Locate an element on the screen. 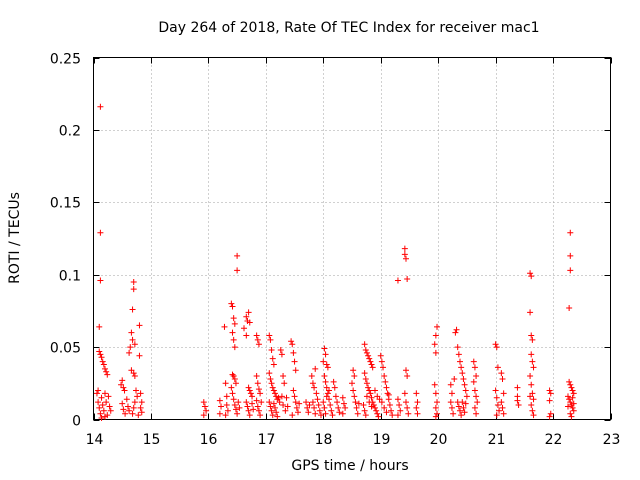 This screenshot has height=480, width=640. x-tick-label: 17 is located at coordinates (267, 440).